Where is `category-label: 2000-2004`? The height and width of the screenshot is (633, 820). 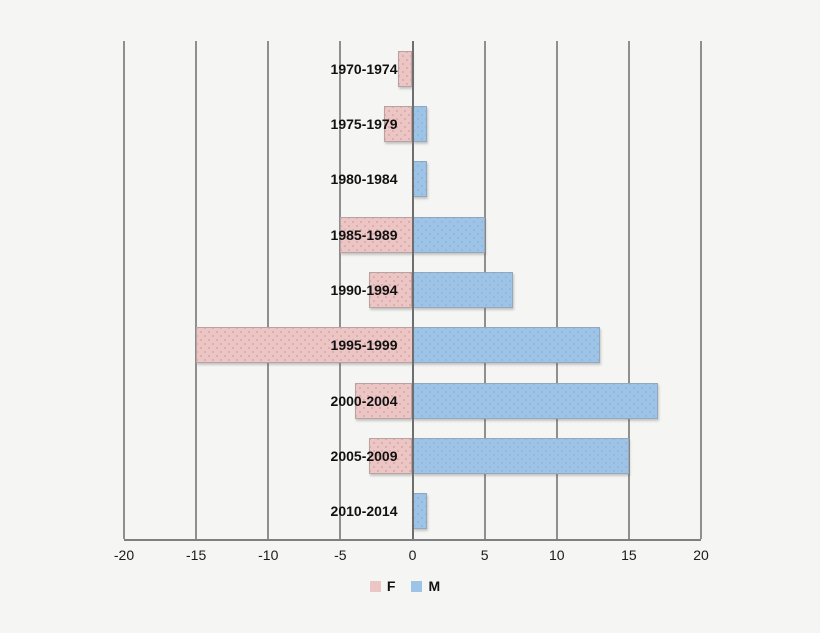
category-label: 2000-2004 is located at coordinates (364, 400).